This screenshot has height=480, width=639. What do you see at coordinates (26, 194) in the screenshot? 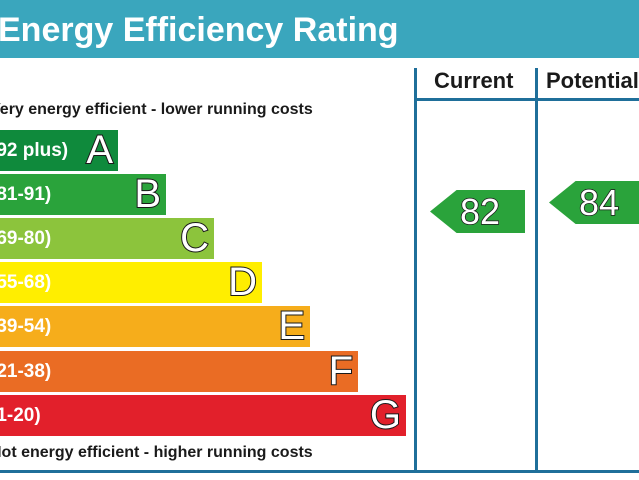
I see `band-b-range: (81-91)` at bounding box center [26, 194].